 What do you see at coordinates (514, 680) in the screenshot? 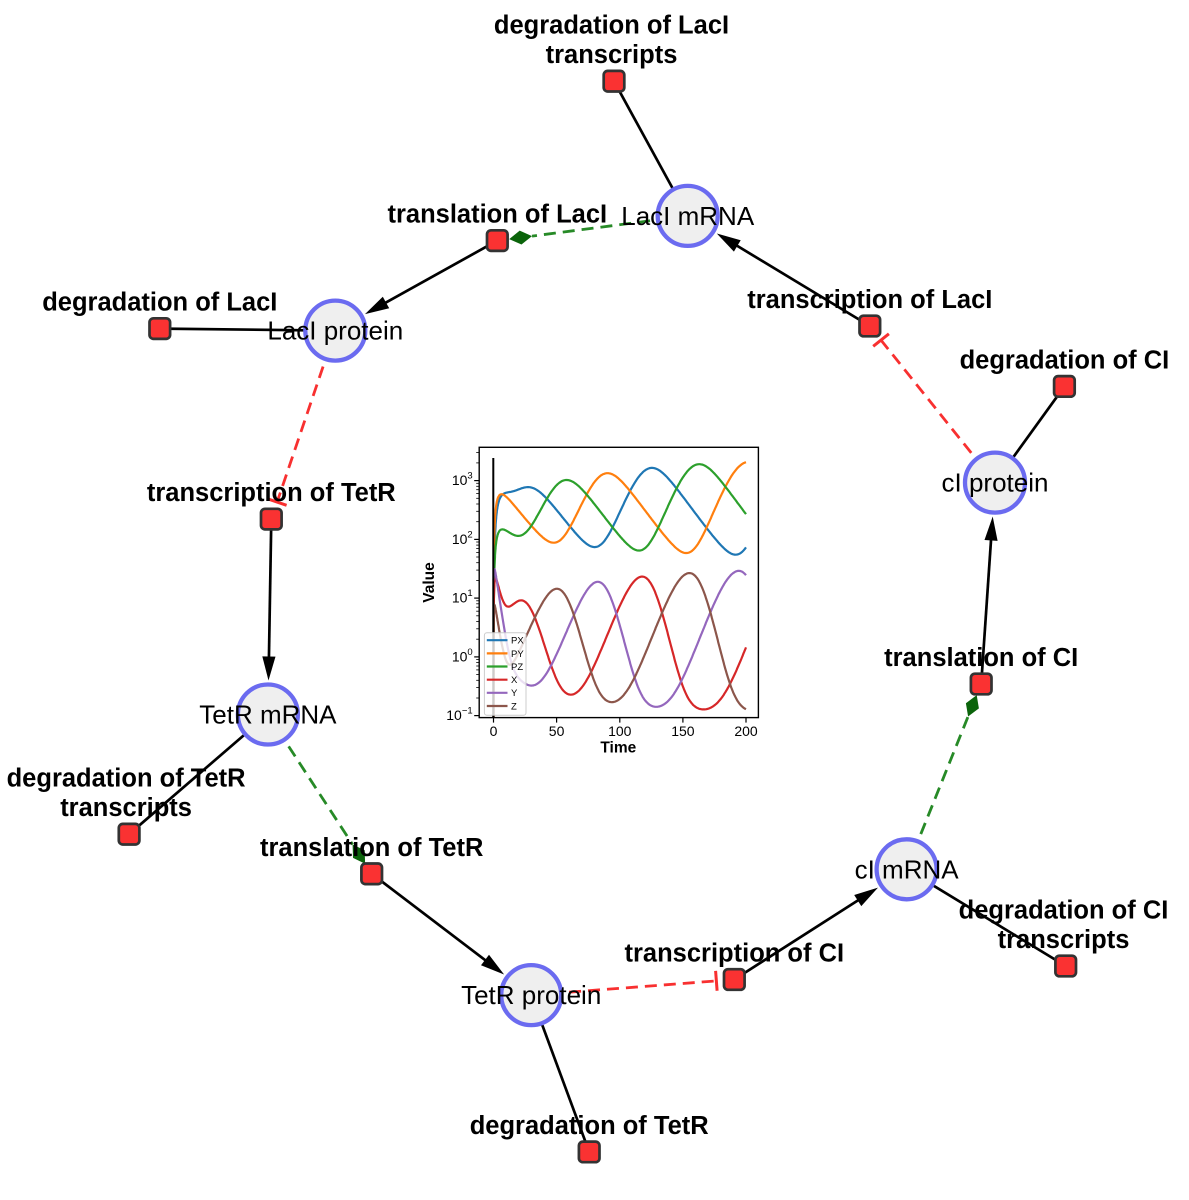
I see `svg-text: X` at bounding box center [514, 680].